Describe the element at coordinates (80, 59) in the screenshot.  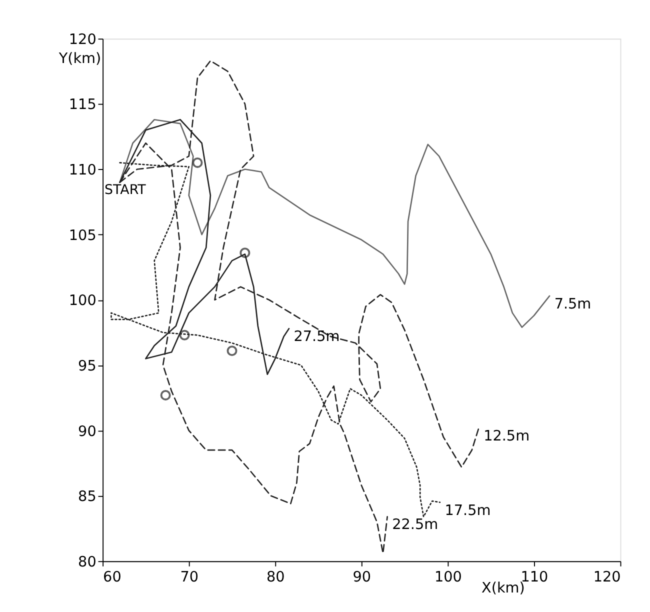
I see `y-axis-title: Y(km)` at that location.